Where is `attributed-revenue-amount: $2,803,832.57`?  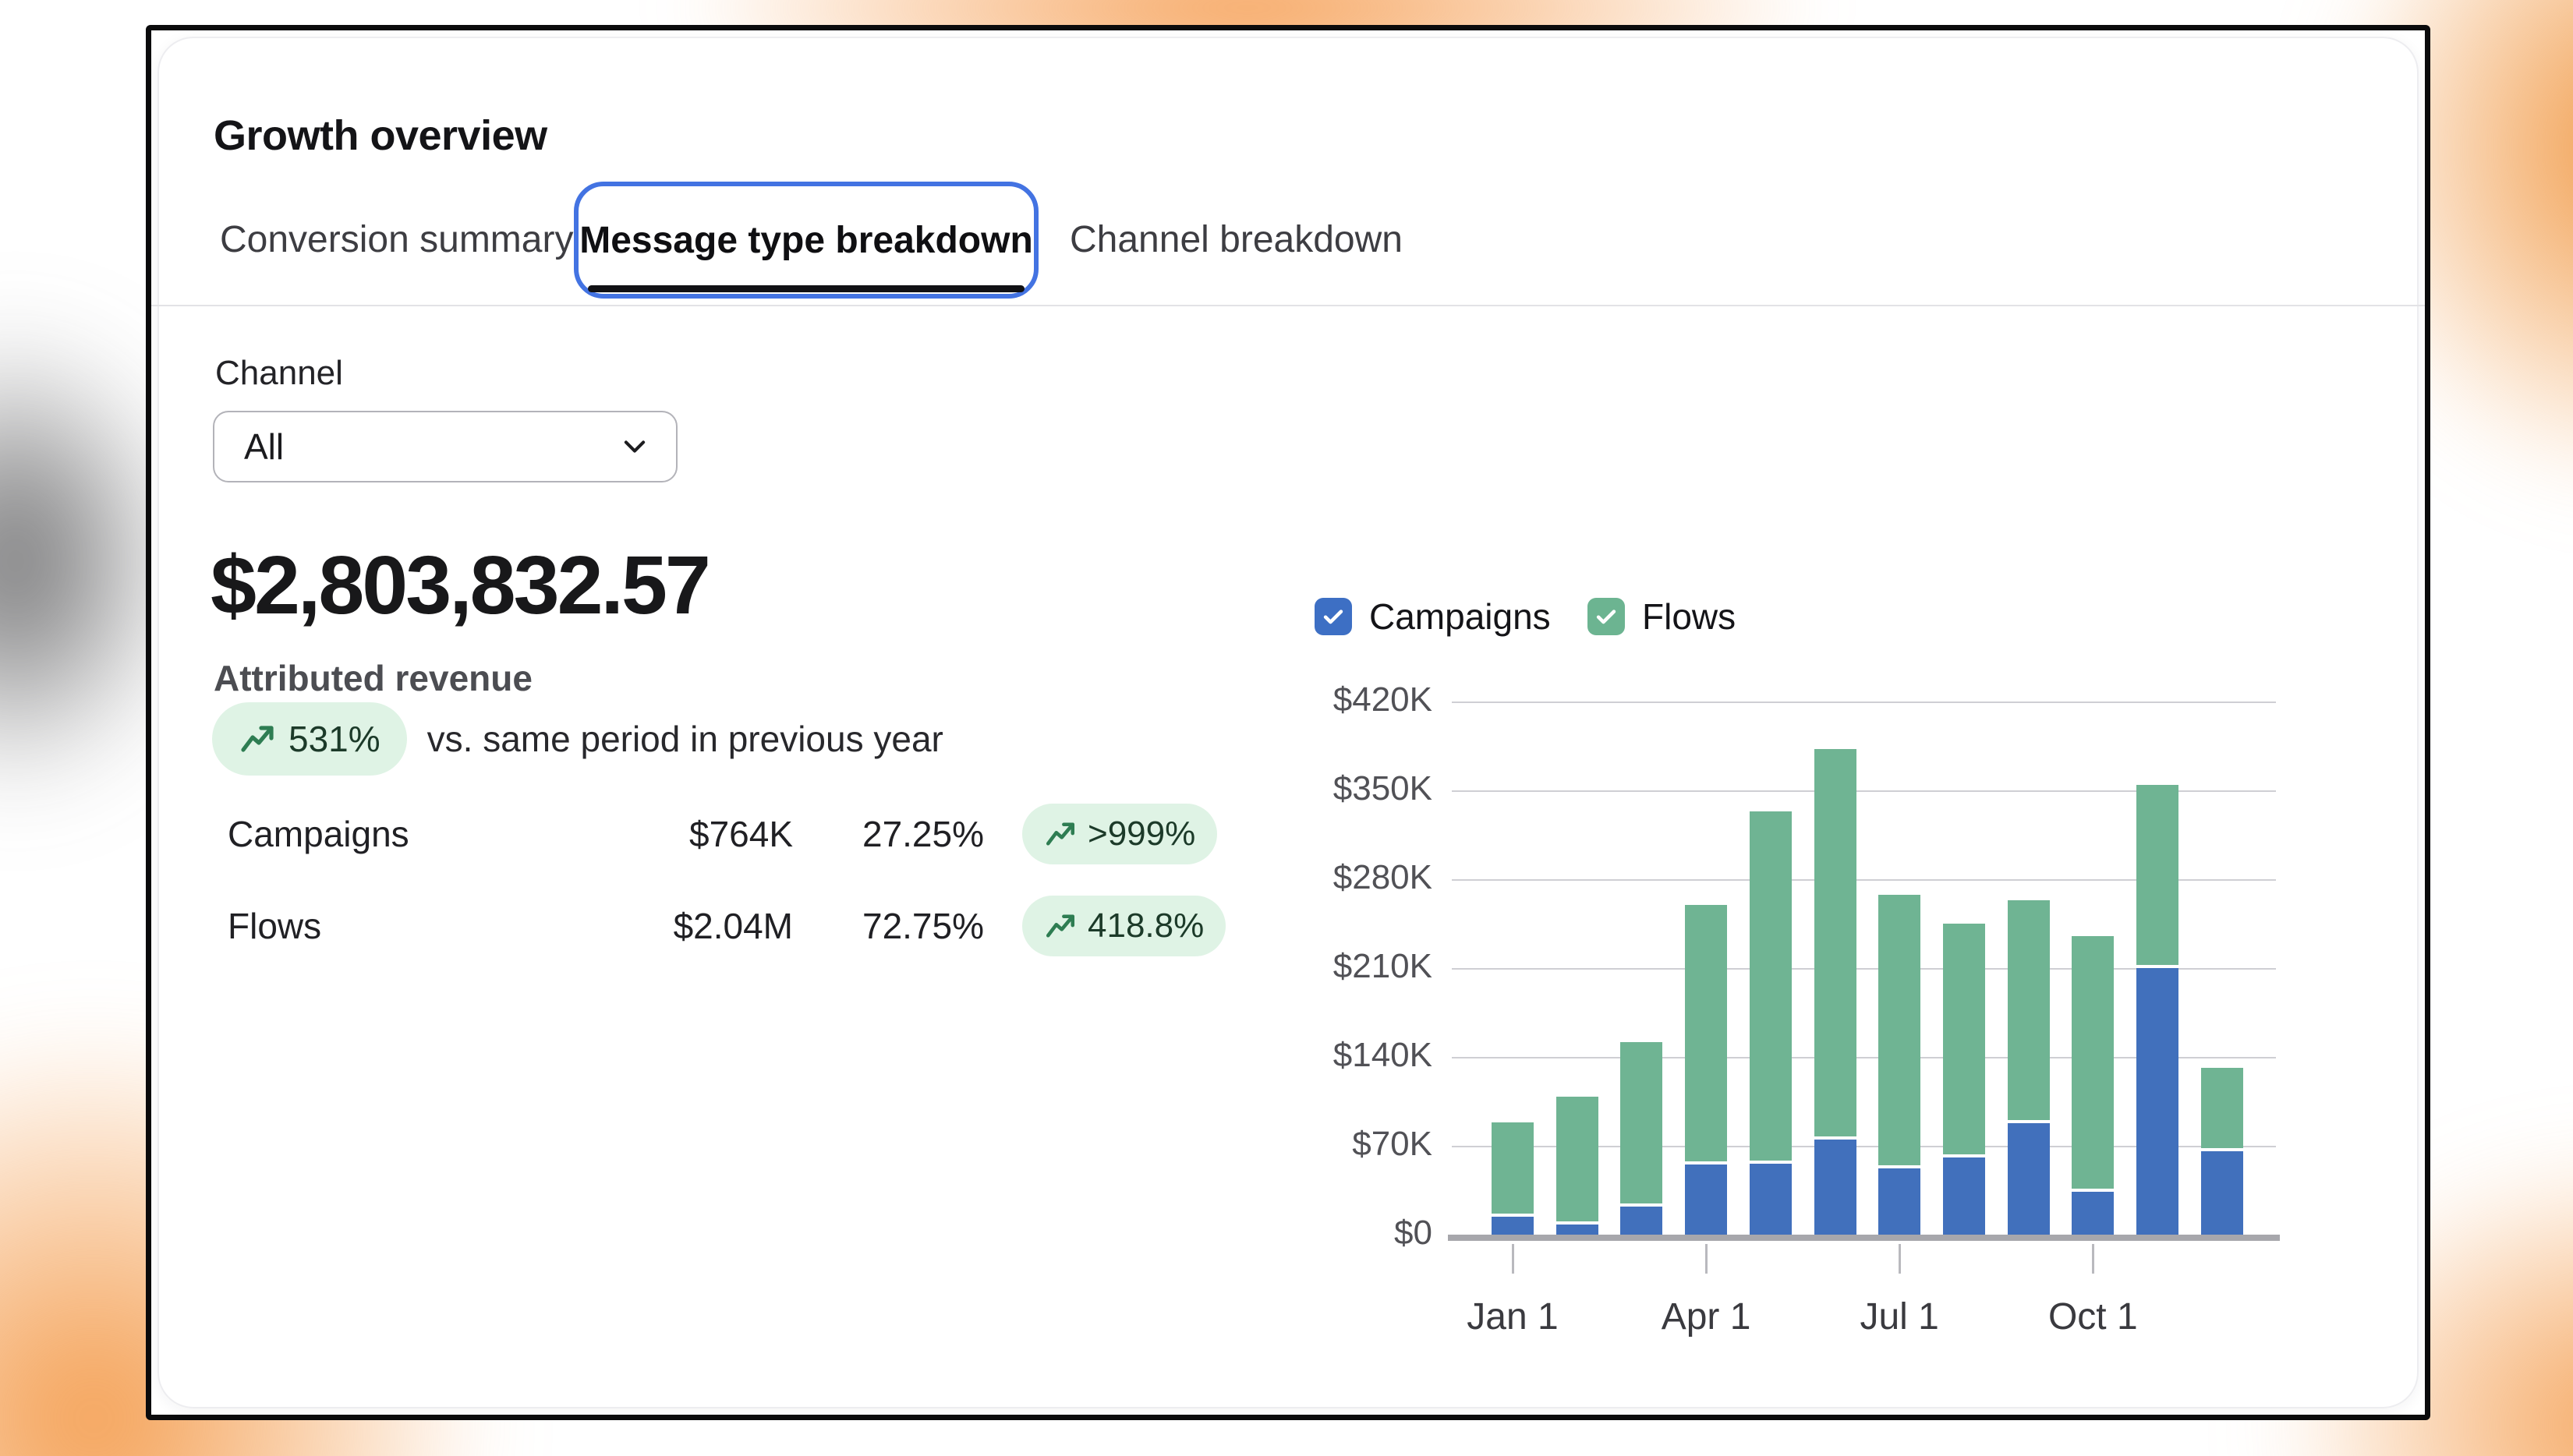
attributed-revenue-amount: $2,803,832.57 is located at coordinates (461, 585).